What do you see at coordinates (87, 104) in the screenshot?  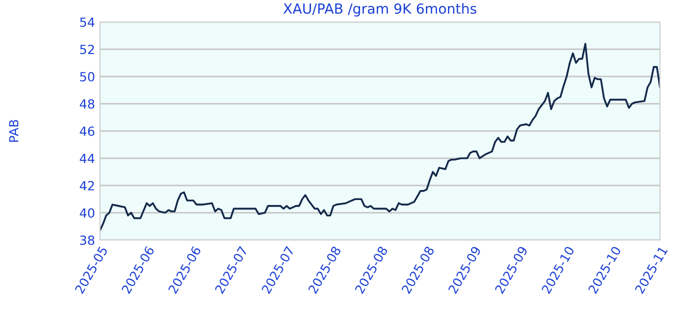 I see `y-tick-label: 48` at bounding box center [87, 104].